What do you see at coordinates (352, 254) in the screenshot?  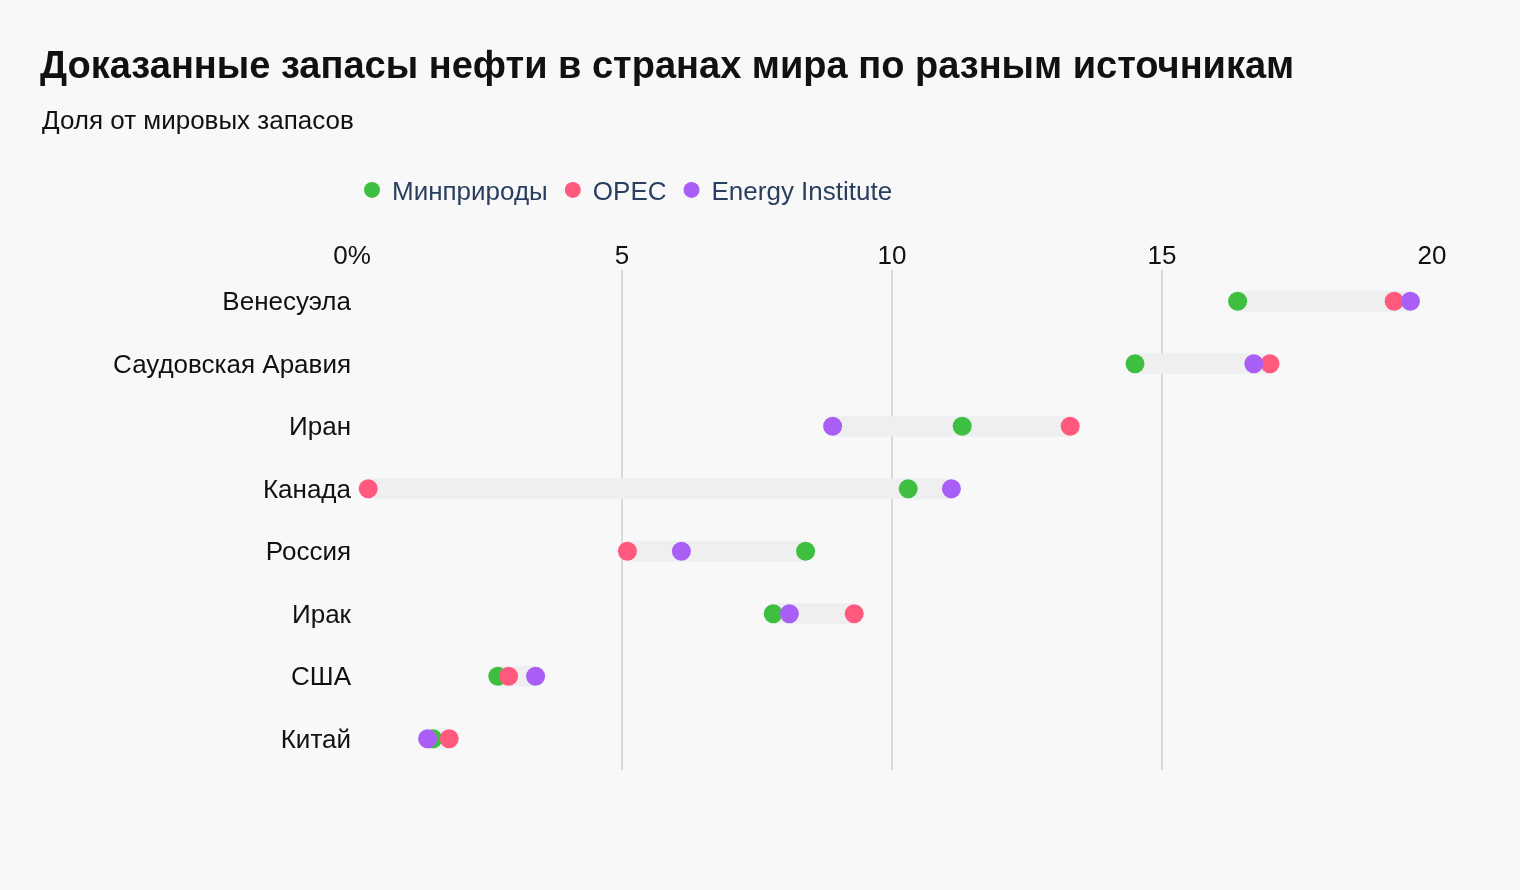 I see `x-tick-label: 0%` at bounding box center [352, 254].